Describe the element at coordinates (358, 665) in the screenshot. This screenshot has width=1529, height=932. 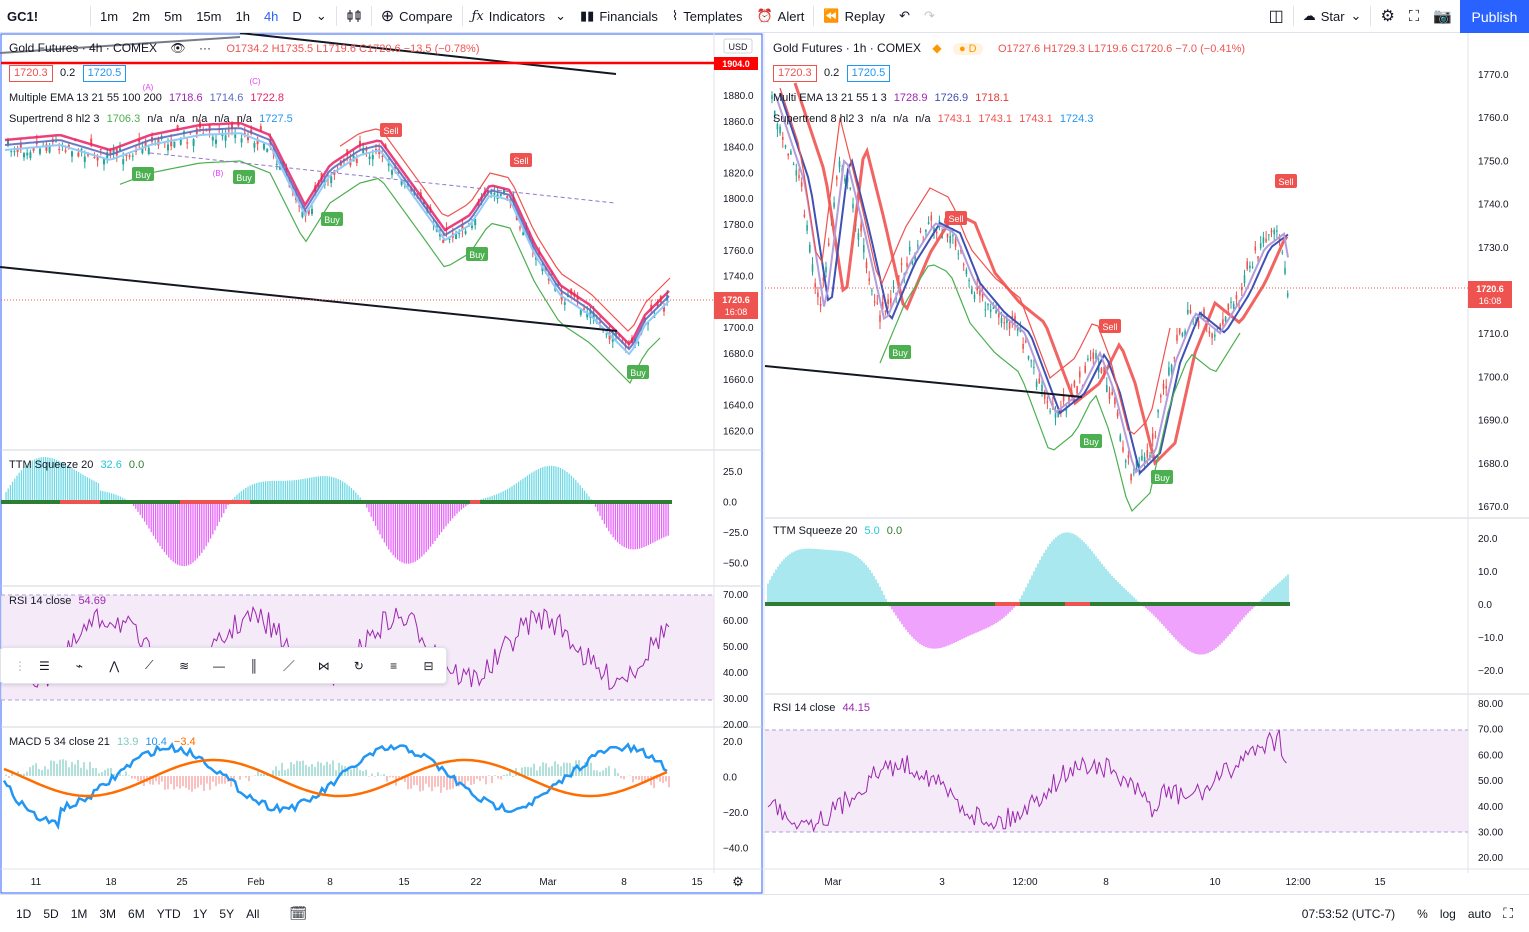
I see `cycle-icon: ↻` at that location.